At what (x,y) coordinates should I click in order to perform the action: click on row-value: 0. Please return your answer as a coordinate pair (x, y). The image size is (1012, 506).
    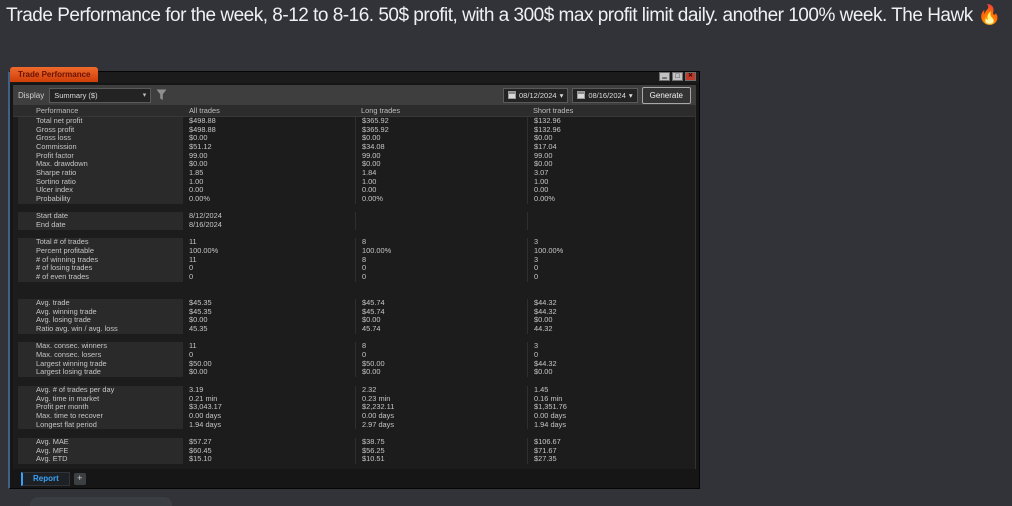
    Looking at the image, I should click on (441, 269).